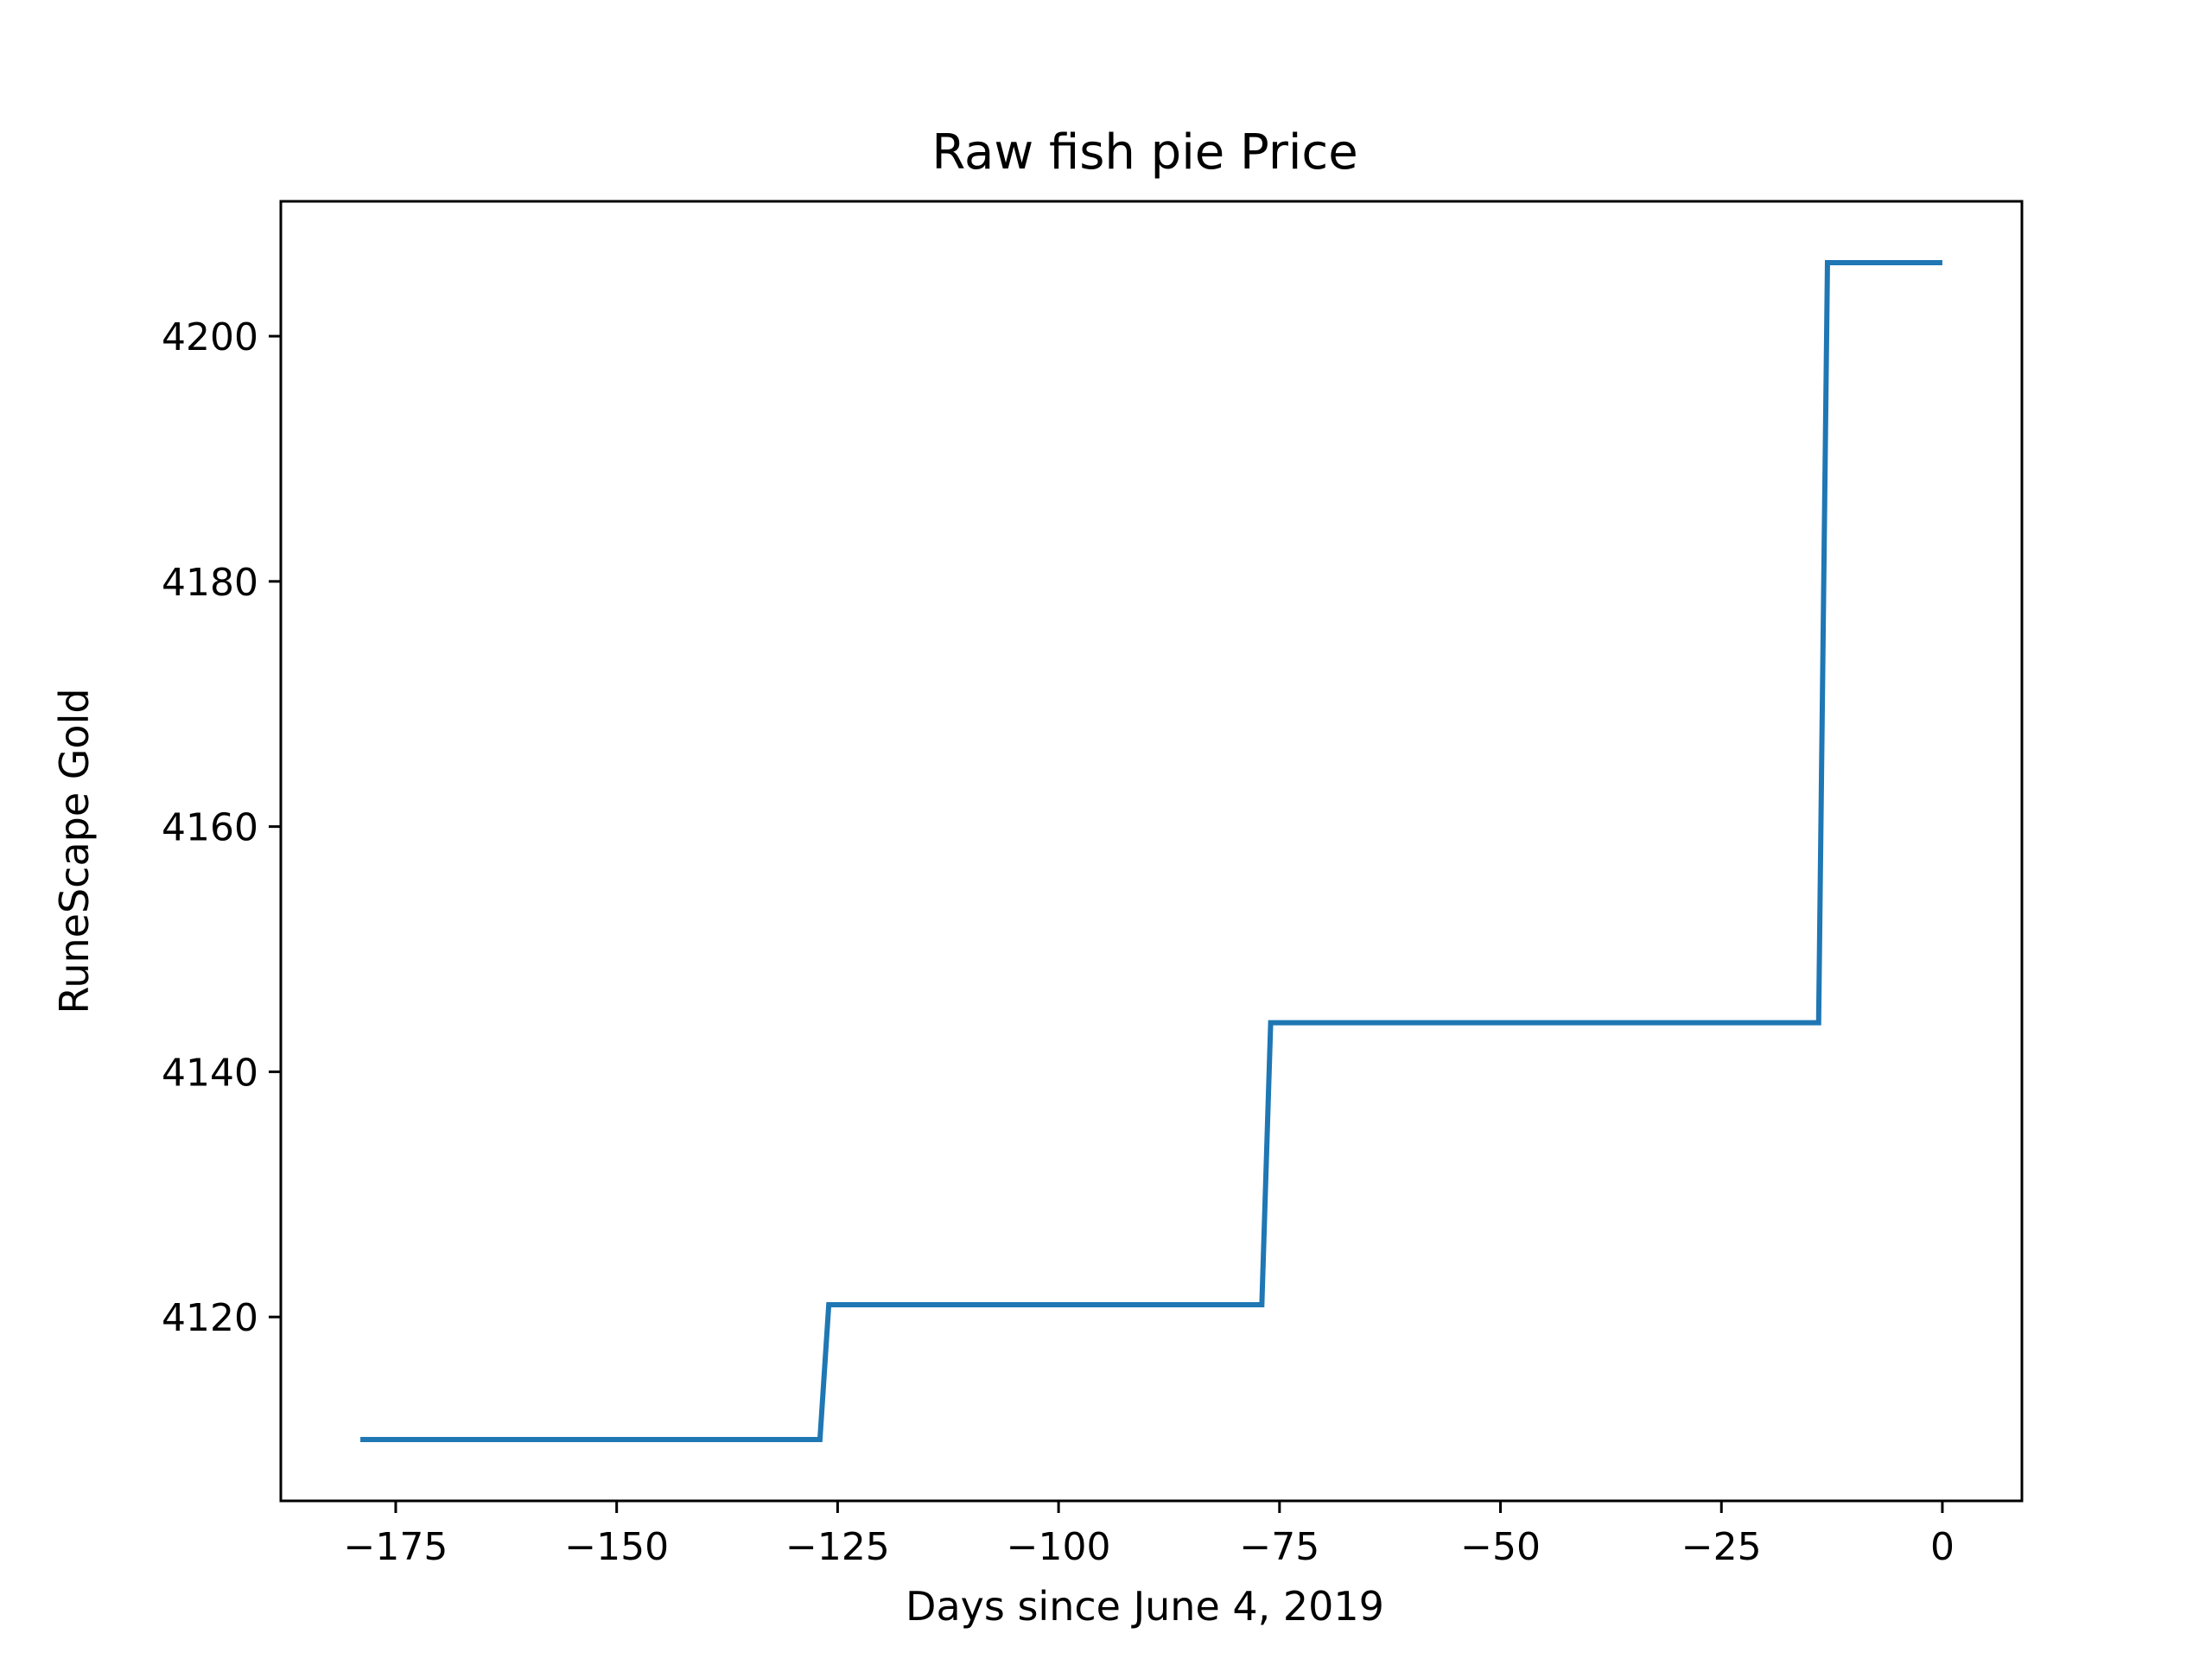 The image size is (2212, 1659). What do you see at coordinates (616, 1547) in the screenshot?
I see `x-tick-label: −150` at bounding box center [616, 1547].